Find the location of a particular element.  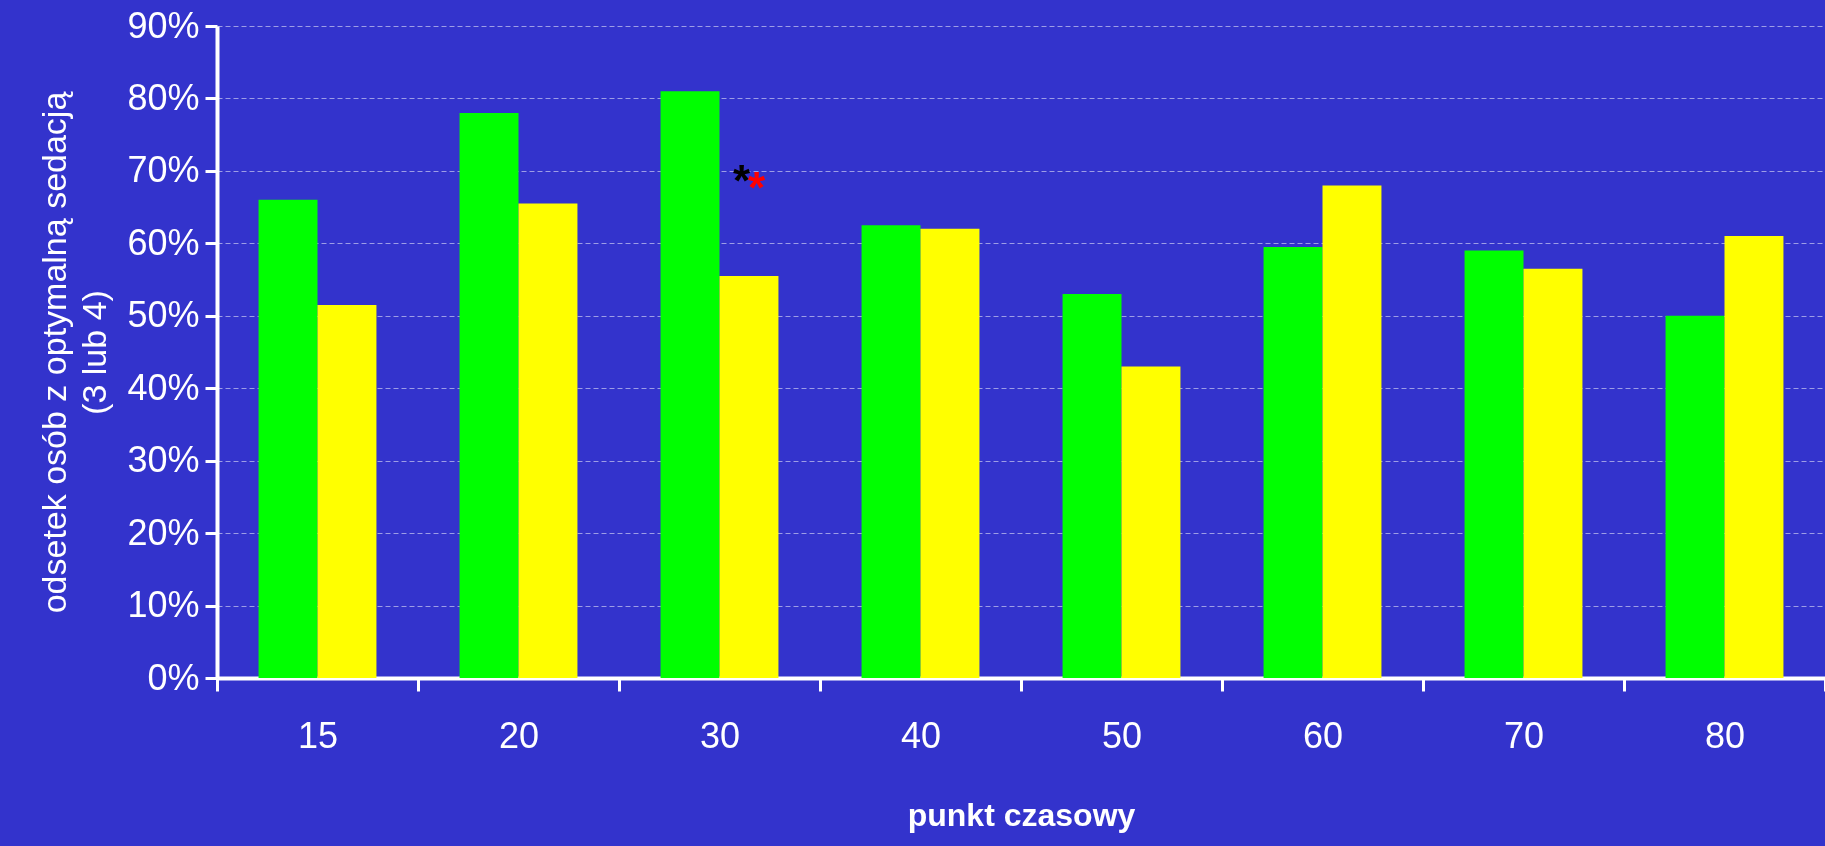

x-tick-label: 30 is located at coordinates (720, 735).